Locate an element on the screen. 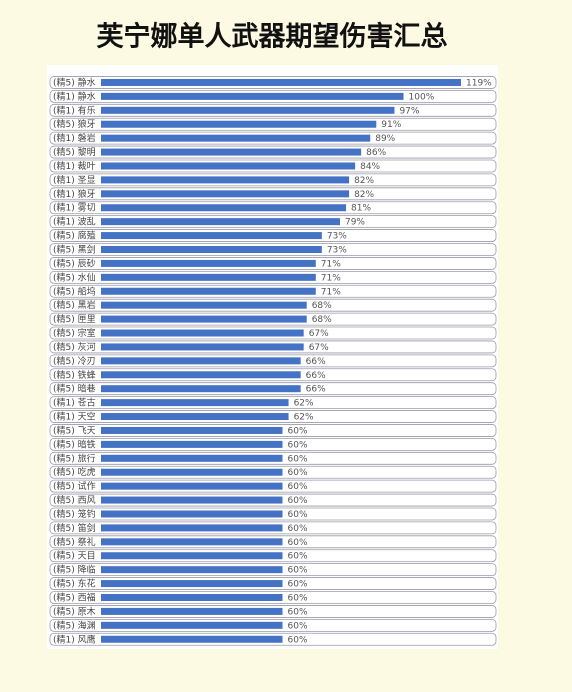 This screenshot has width=572, height=692. value-label: 81% is located at coordinates (361, 209).